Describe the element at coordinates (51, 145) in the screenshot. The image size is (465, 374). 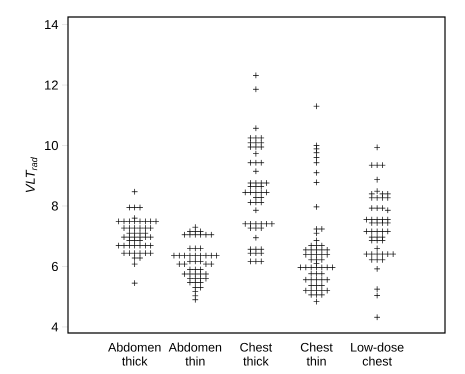
I see `y-tick-label: 10` at that location.